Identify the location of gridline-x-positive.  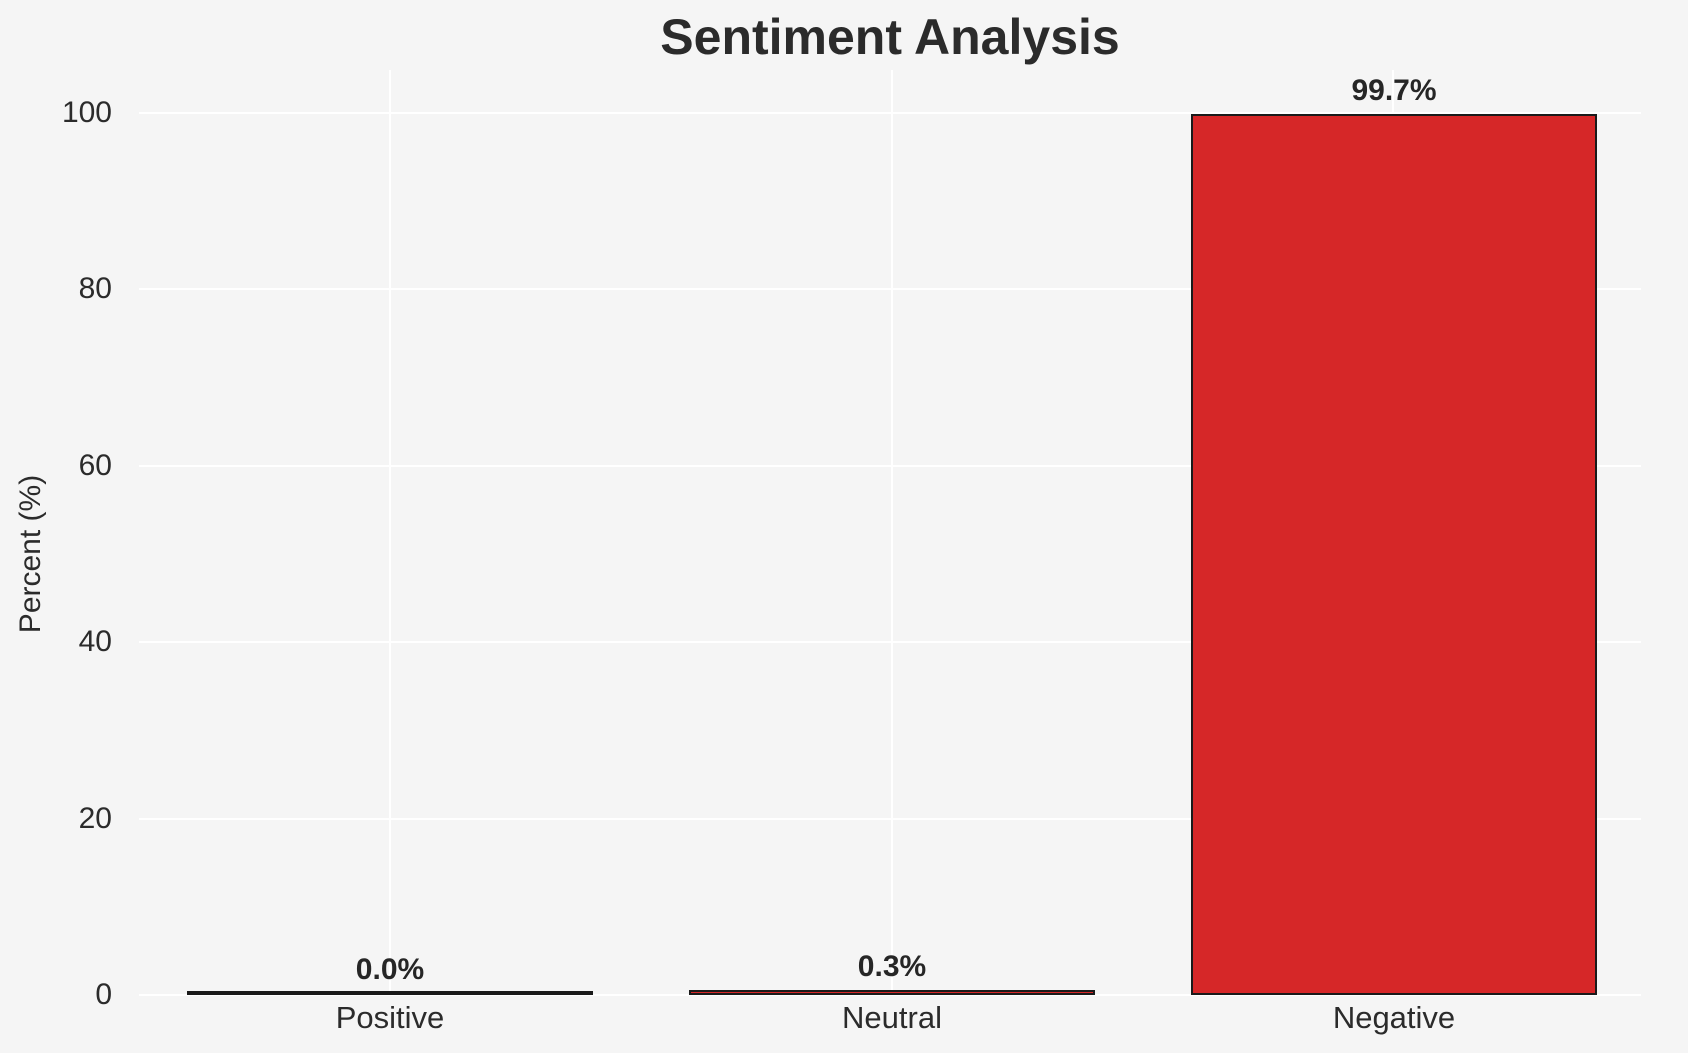
(390, 532).